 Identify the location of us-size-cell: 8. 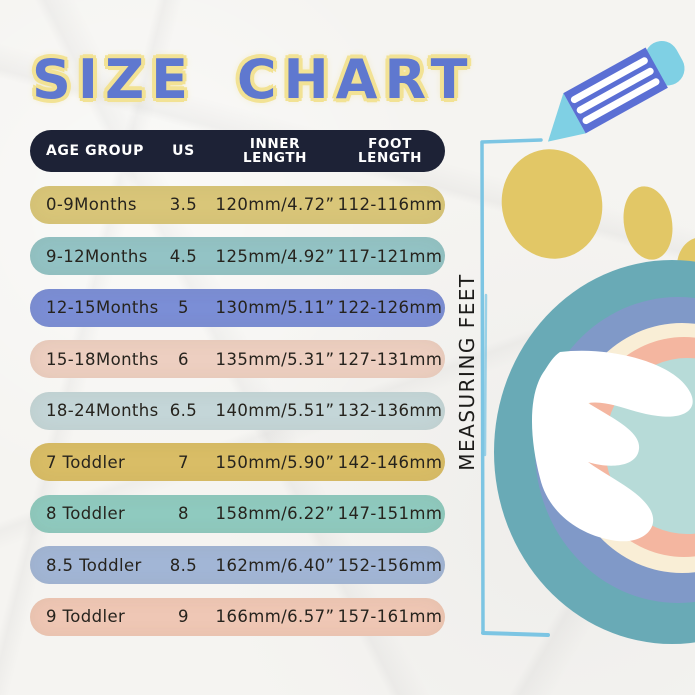
(183, 513).